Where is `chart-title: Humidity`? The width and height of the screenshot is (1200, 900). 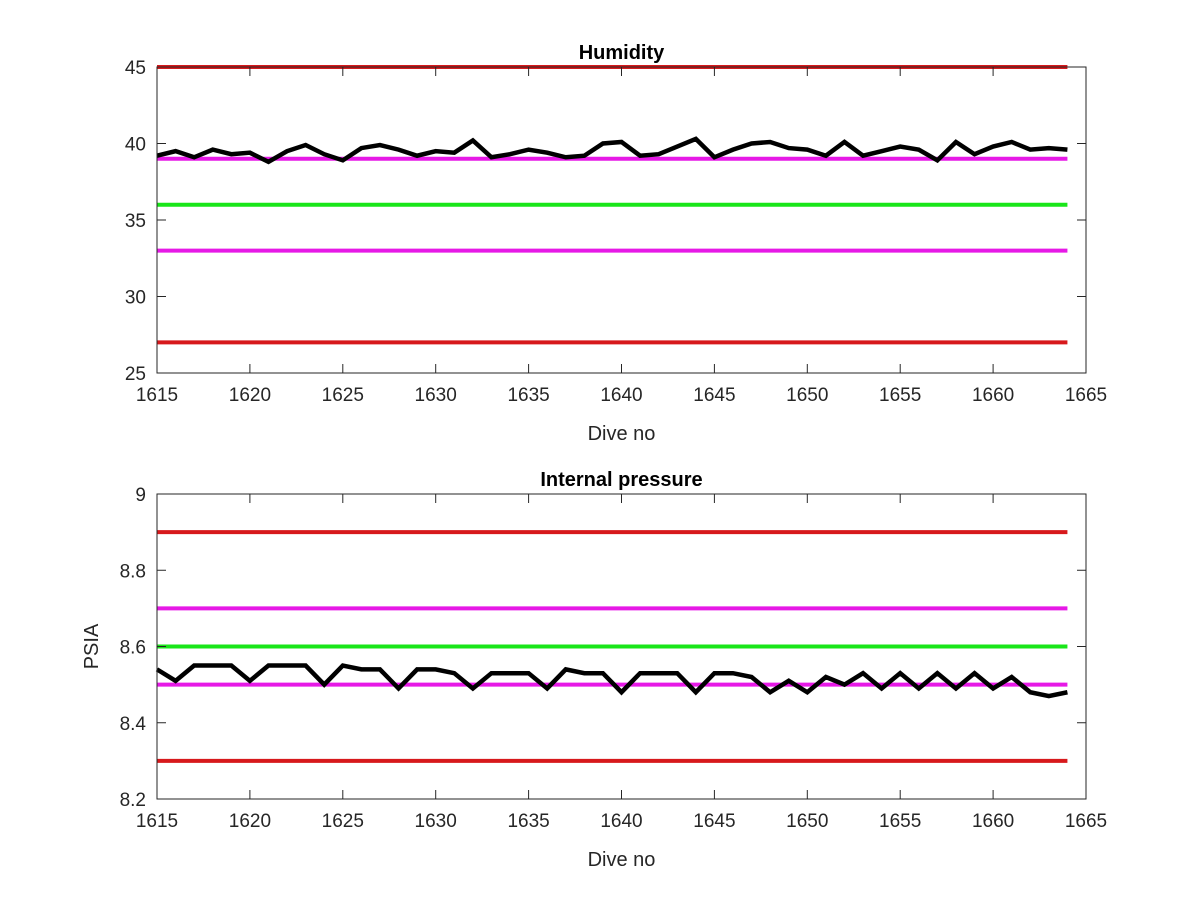
chart-title: Humidity is located at coordinates (622, 53).